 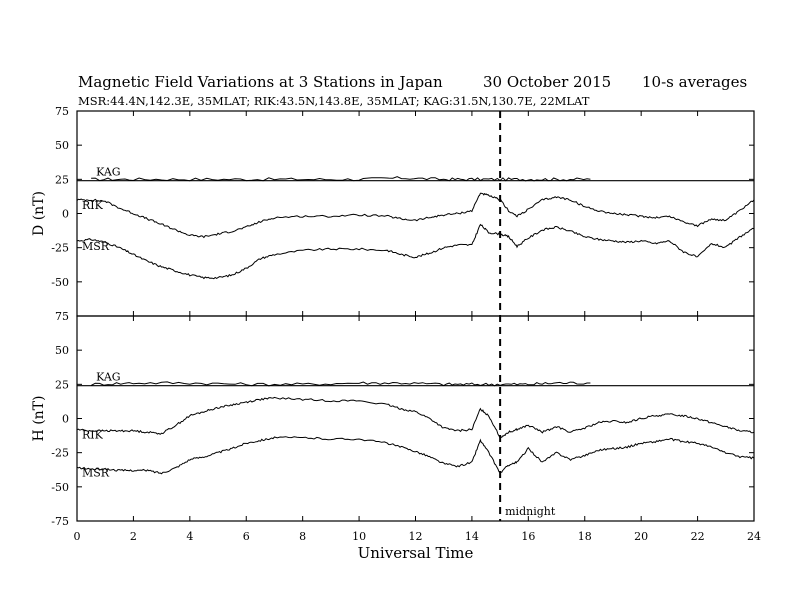 I want to click on series-label-msr-h: MSR, so click(x=96, y=473).